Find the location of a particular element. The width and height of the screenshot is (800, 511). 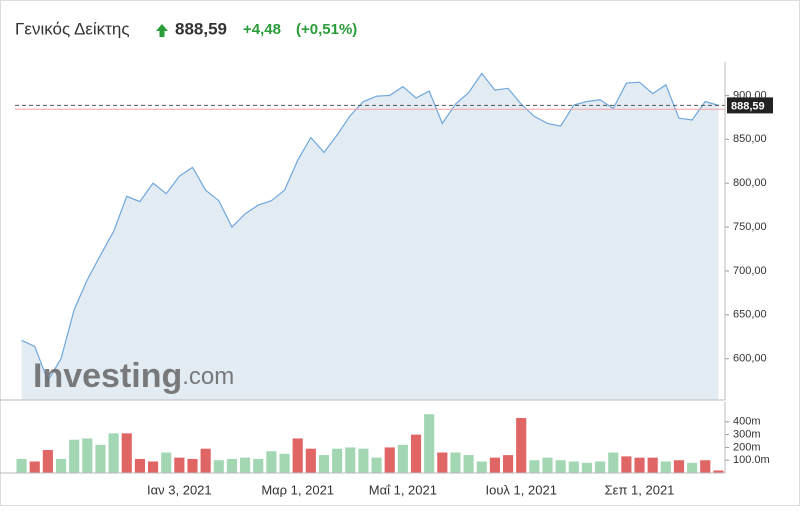

index-title: Γενικός Δείκτης is located at coordinates (72, 28).